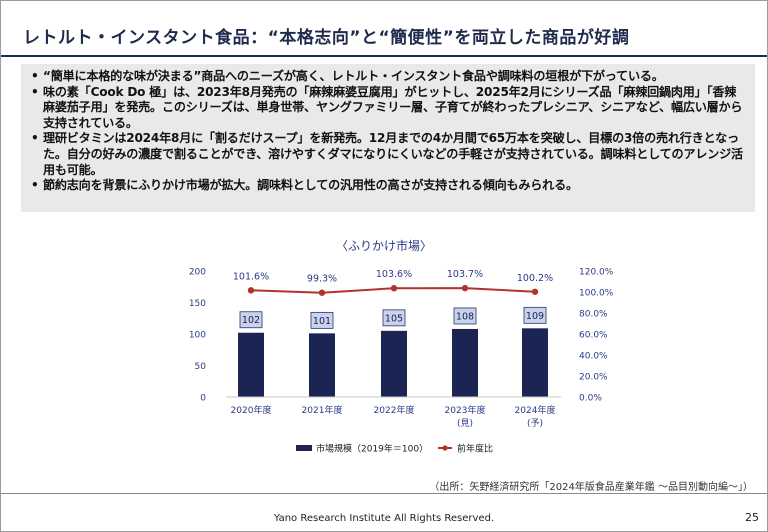  Describe the element at coordinates (535, 410) in the screenshot. I see `category-label: 2024年度` at that location.